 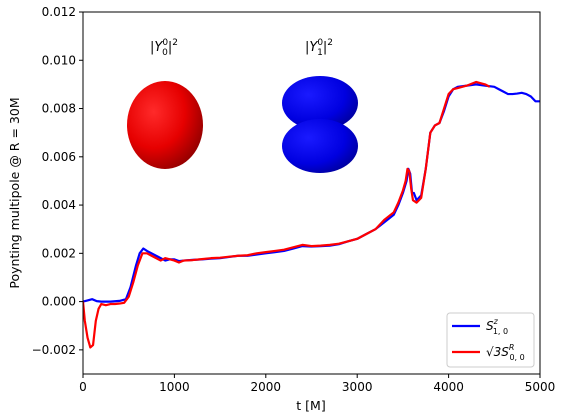 What do you see at coordinates (320, 124) in the screenshot?
I see `y10-dumbbell-image` at bounding box center [320, 124].